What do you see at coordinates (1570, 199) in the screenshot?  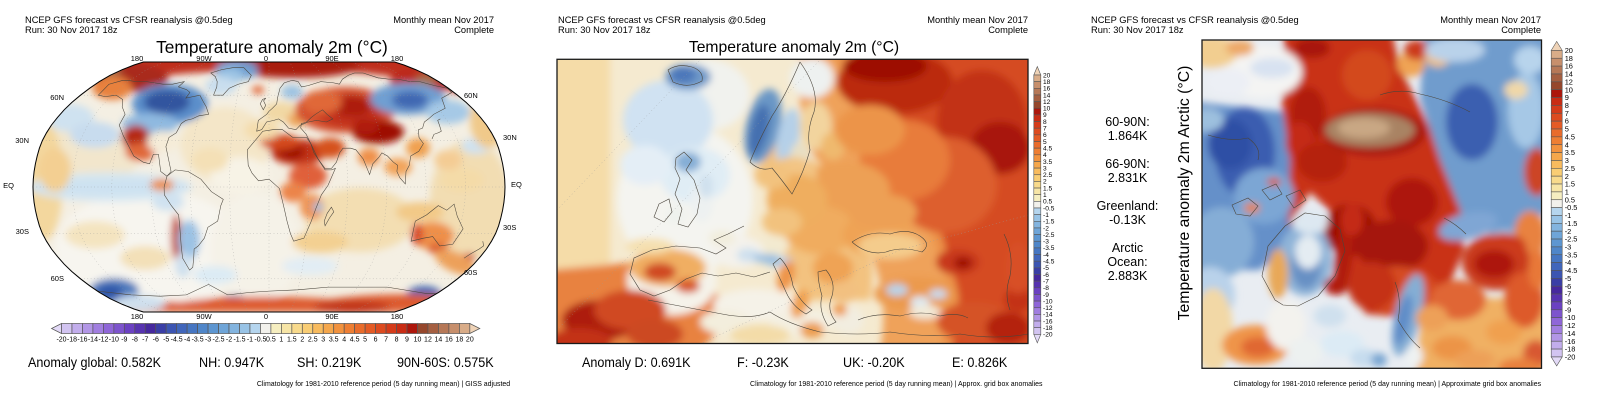 I see `svg-text: 0.5` at bounding box center [1570, 199].